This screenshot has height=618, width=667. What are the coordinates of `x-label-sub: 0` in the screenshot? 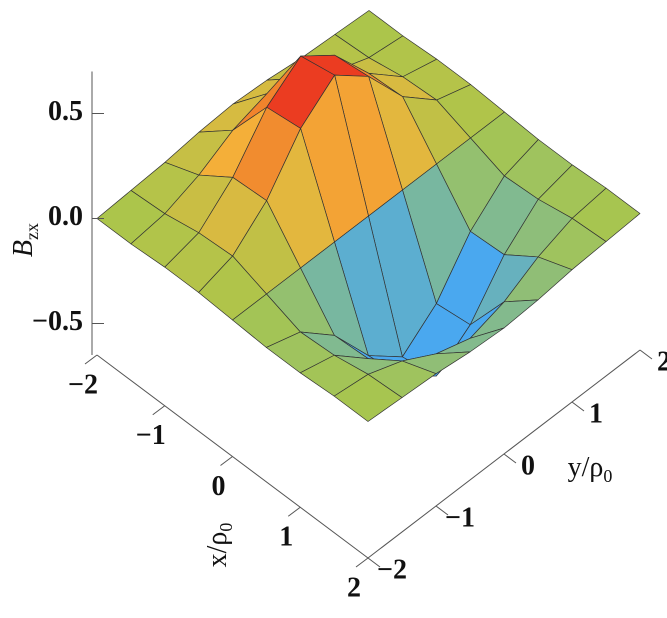 It's located at (226, 527).